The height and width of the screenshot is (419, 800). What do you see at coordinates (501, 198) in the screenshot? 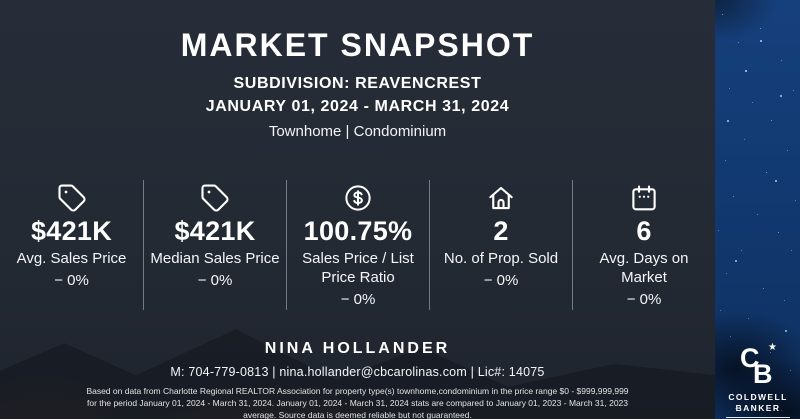
I see `home-icon` at bounding box center [501, 198].